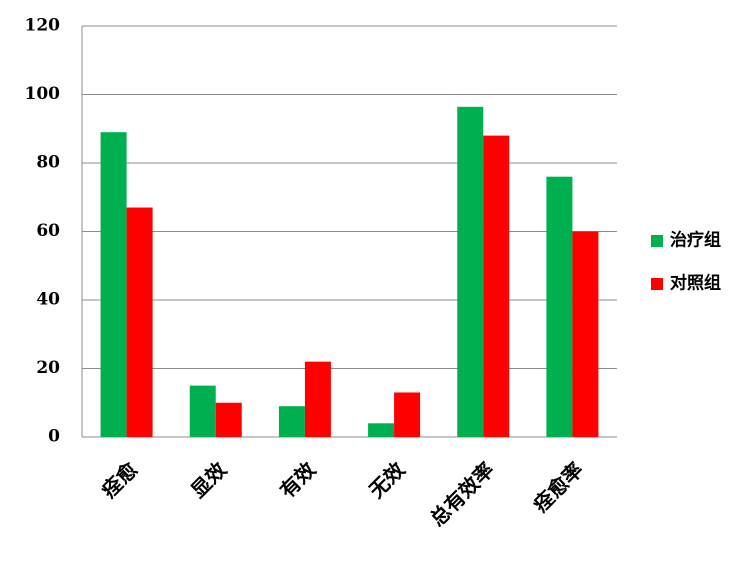 The image size is (752, 581). What do you see at coordinates (297, 479) in the screenshot?
I see `x-tick-label: 有效` at bounding box center [297, 479].